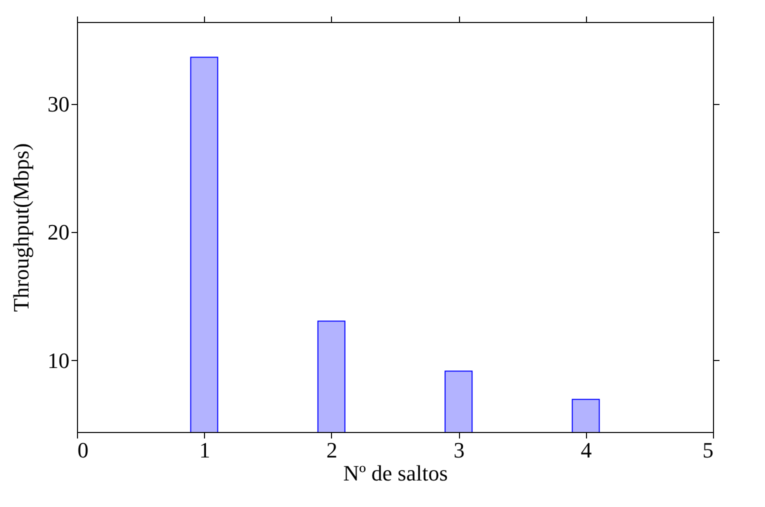 This screenshot has width=765, height=507. What do you see at coordinates (708, 450) in the screenshot?
I see `x-tick-label: 5` at bounding box center [708, 450].